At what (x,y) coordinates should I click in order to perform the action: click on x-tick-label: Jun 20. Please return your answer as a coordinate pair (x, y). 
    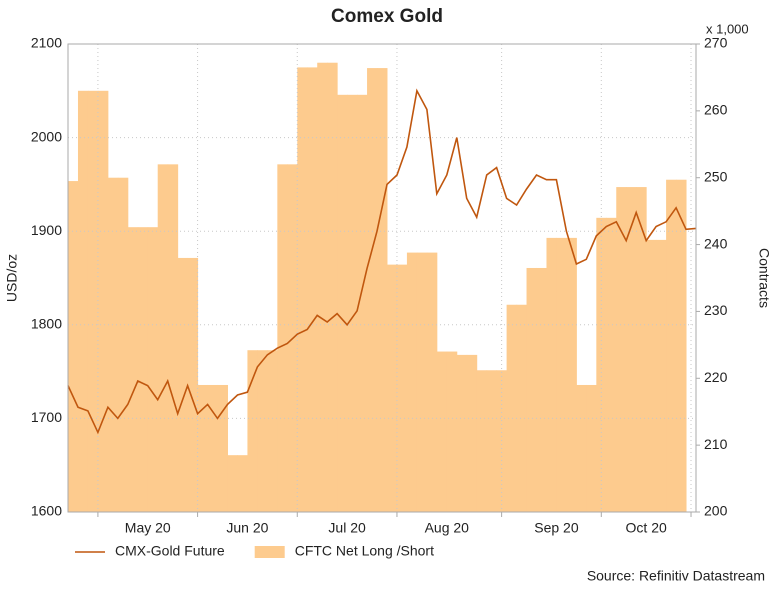
    Looking at the image, I should click on (247, 528).